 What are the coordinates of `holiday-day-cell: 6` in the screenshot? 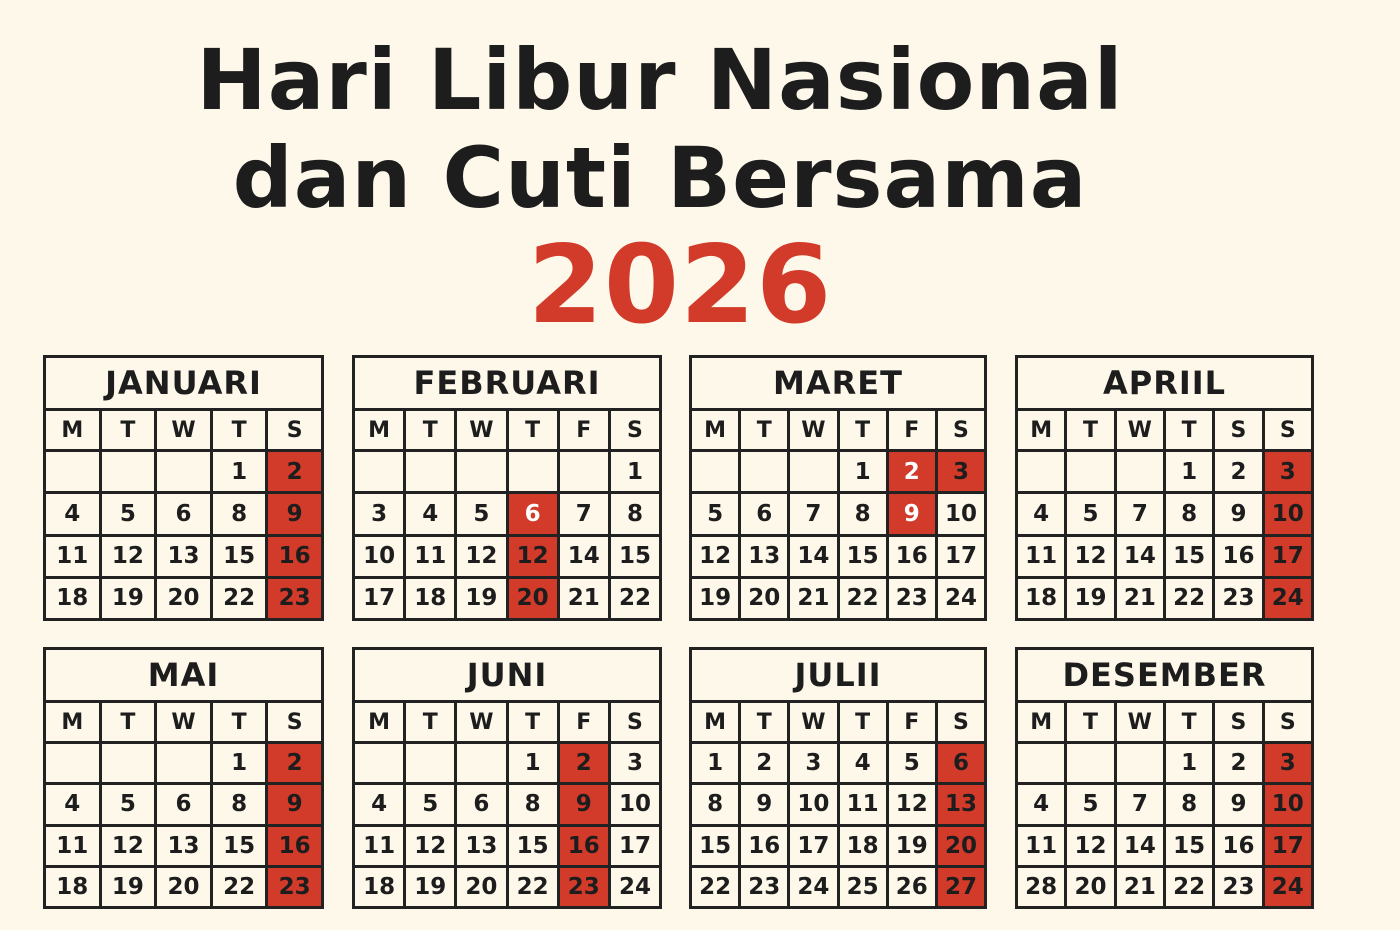 It's located at (961, 763).